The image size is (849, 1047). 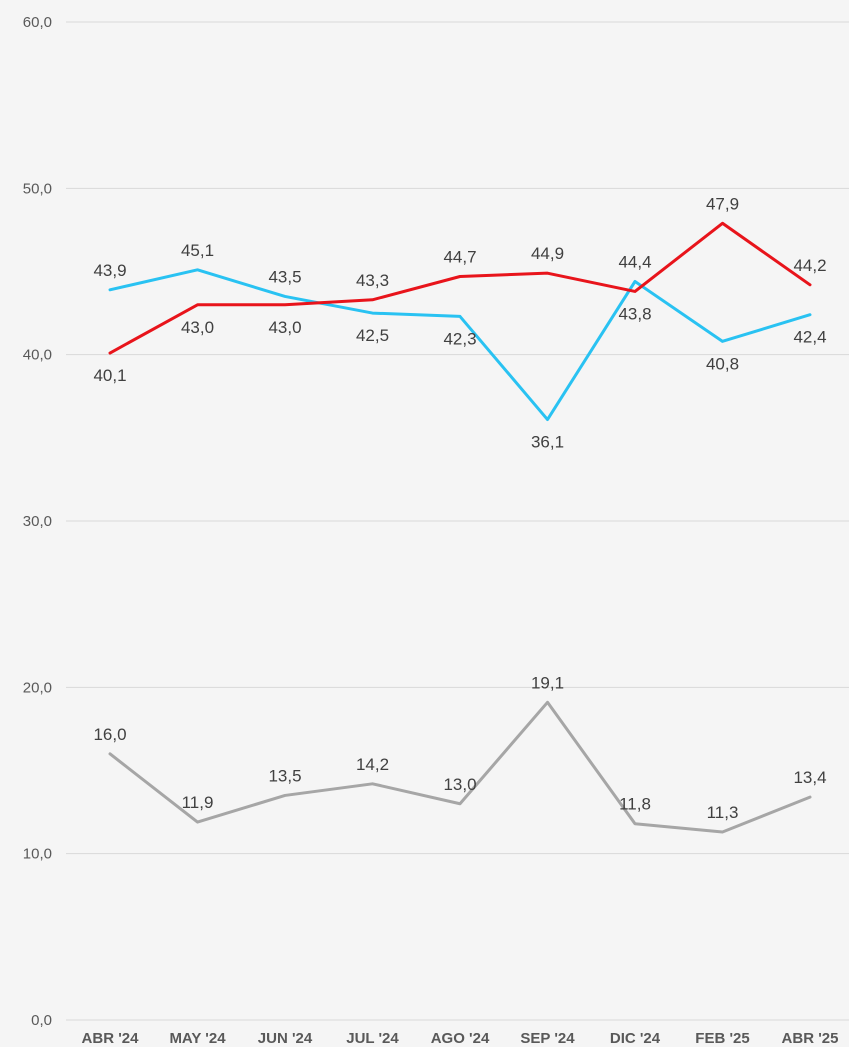 What do you see at coordinates (111, 1038) in the screenshot?
I see `x-tick-label: ABR '24` at bounding box center [111, 1038].